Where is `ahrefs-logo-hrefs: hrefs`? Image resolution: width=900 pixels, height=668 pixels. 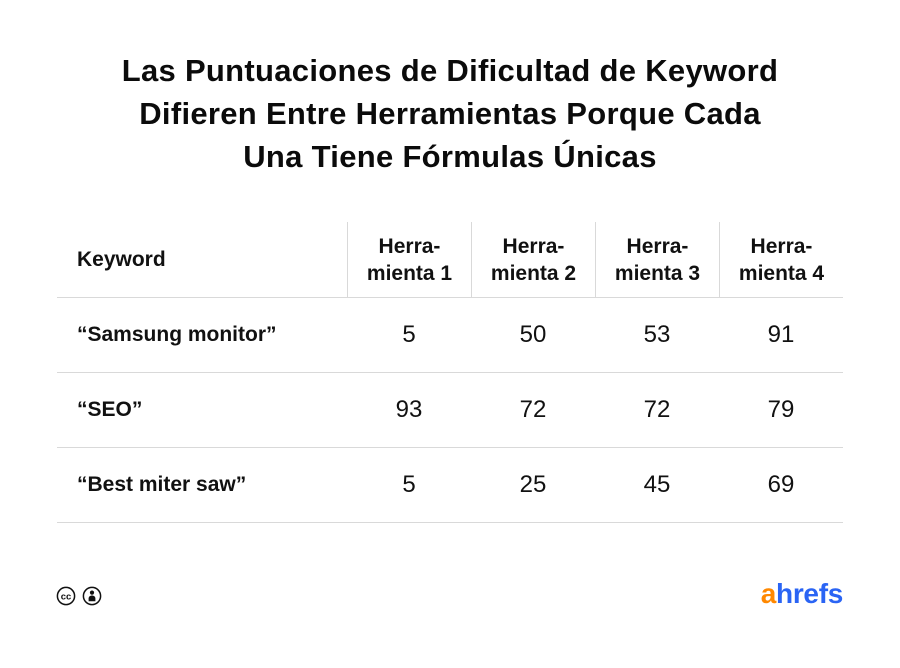
ahrefs-logo-hrefs: hrefs is located at coordinates (809, 593).